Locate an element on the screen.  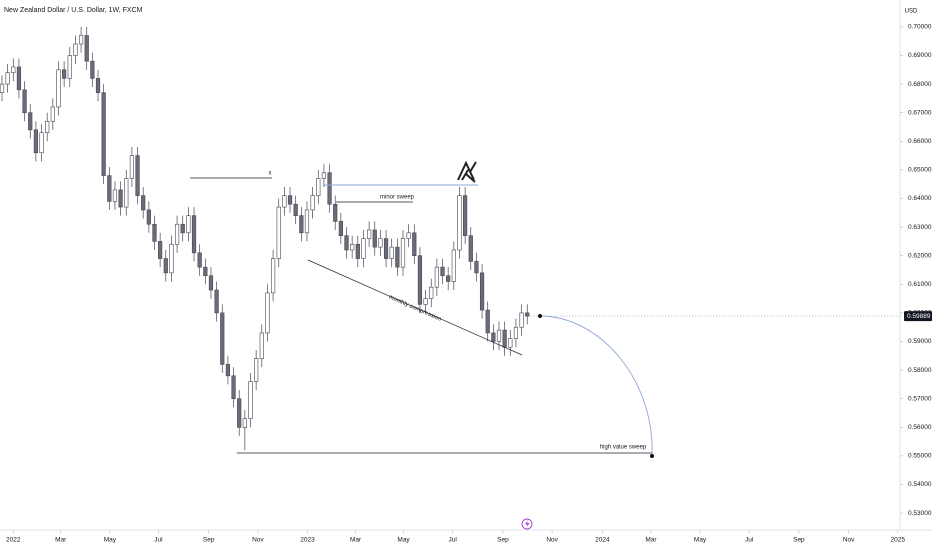
annotation: minor sweep is located at coordinates (397, 198).